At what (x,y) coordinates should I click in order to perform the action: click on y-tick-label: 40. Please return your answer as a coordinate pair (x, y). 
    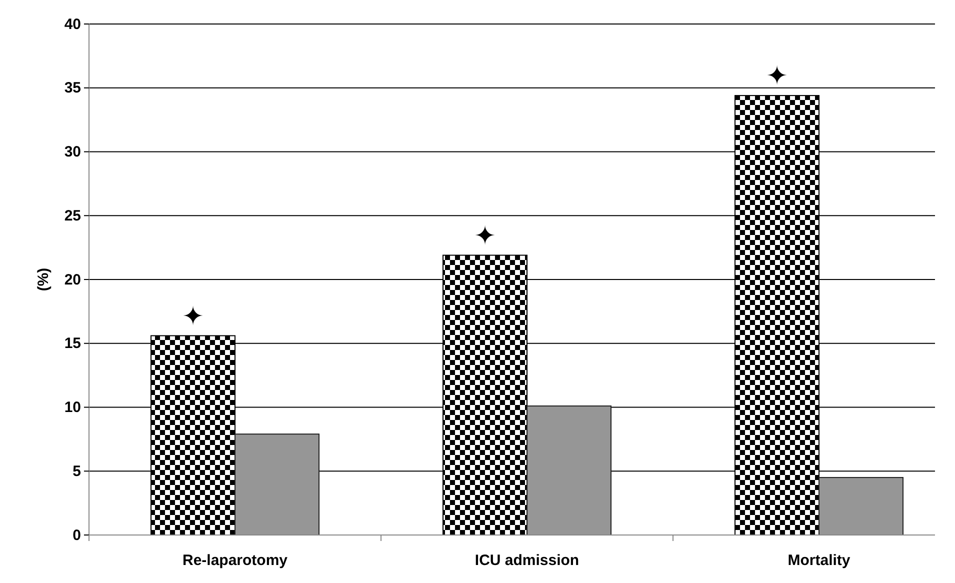
    Looking at the image, I should click on (72, 24).